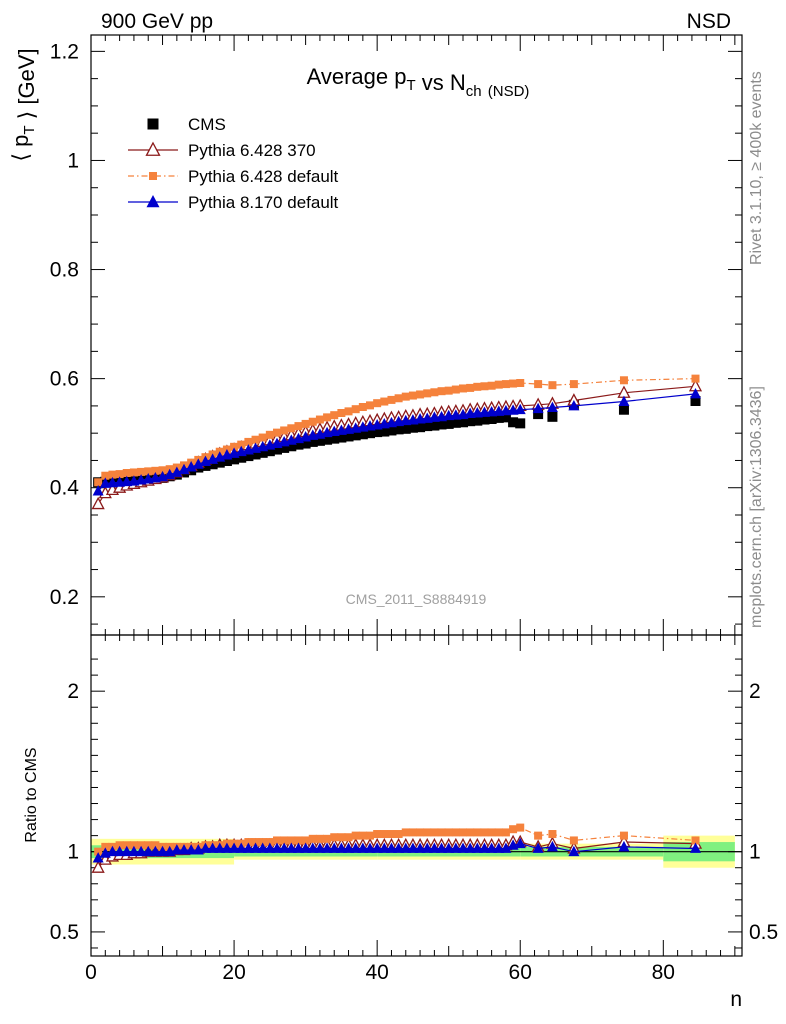 Image resolution: width=786 pixels, height=1024 pixels. I want to click on legend-label-pythia-8-170-default: Pythia 8.170 default, so click(263, 202).